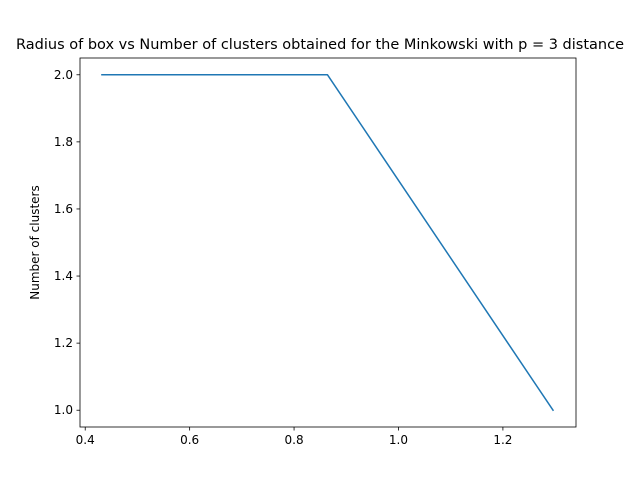 This screenshot has width=640, height=480. What do you see at coordinates (398, 440) in the screenshot?
I see `x-tick-label: 1.0` at bounding box center [398, 440].